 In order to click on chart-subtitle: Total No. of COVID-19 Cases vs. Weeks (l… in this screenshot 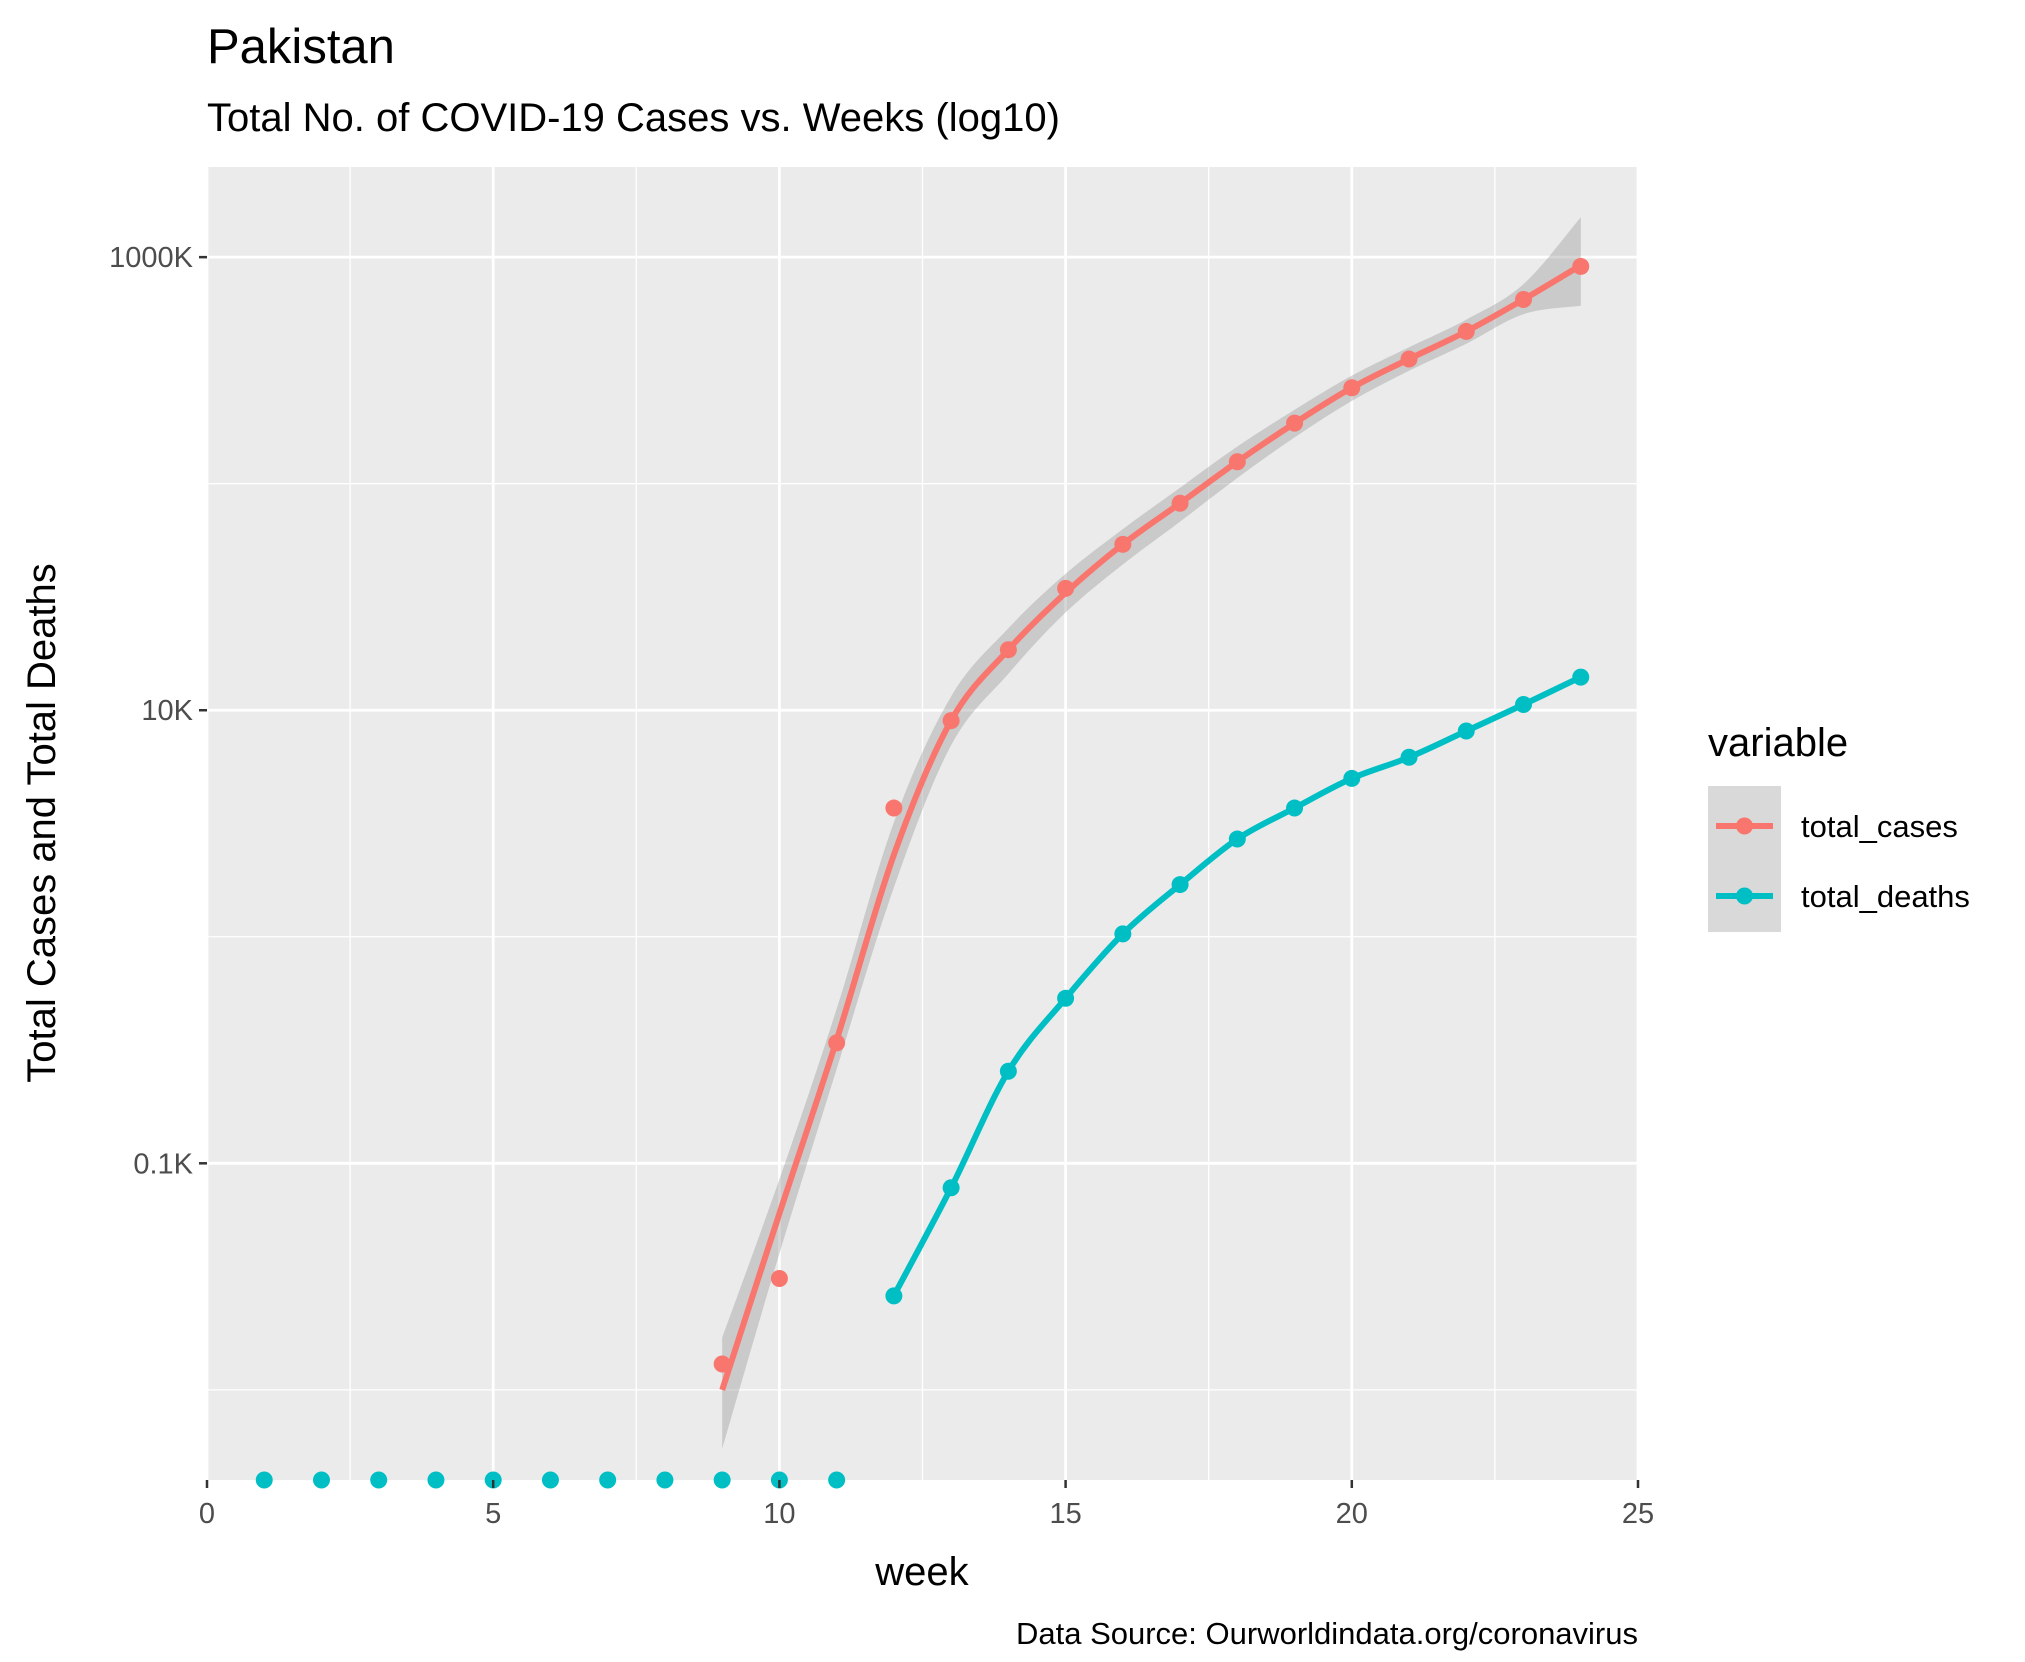, I will do `click(633, 118)`.